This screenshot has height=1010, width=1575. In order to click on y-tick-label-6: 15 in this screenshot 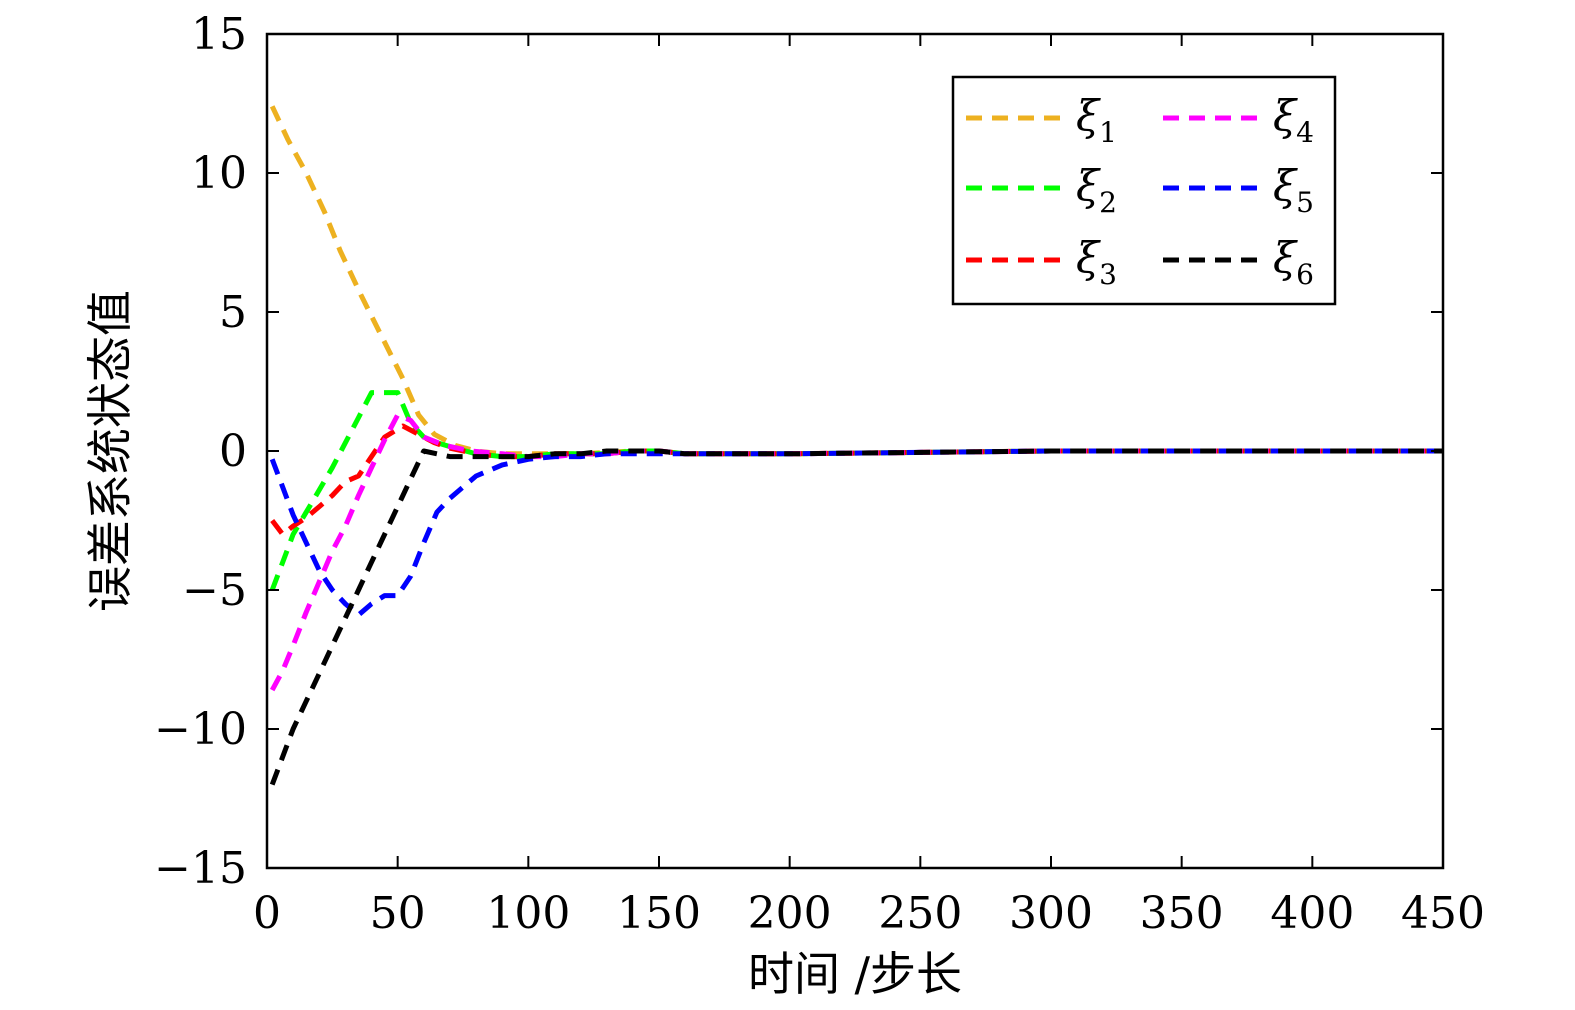, I will do `click(219, 34)`.